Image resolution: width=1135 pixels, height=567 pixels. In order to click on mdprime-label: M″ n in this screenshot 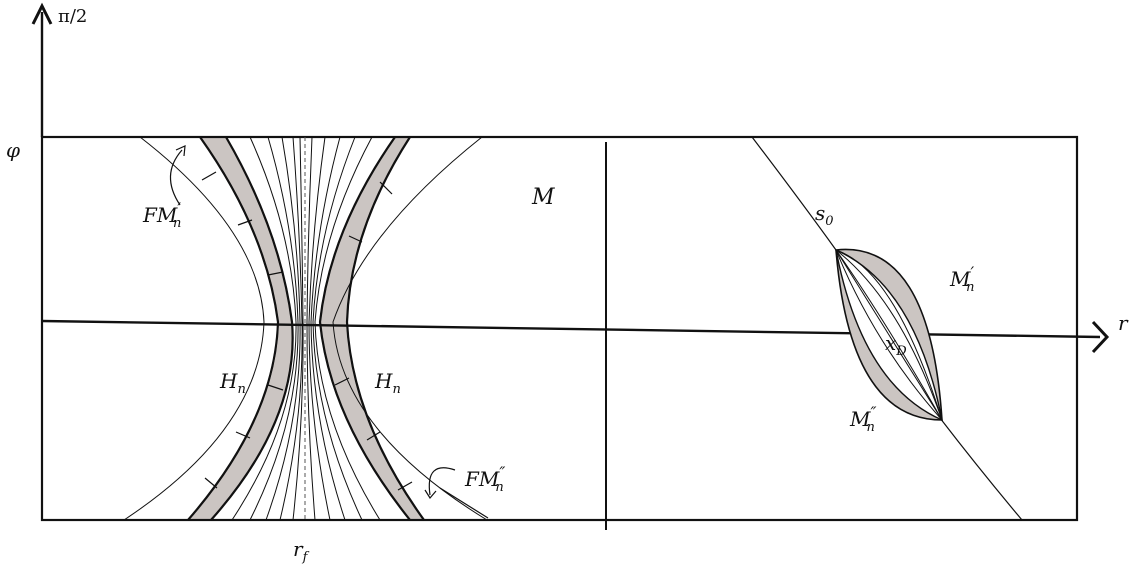, I will do `click(862, 419)`.